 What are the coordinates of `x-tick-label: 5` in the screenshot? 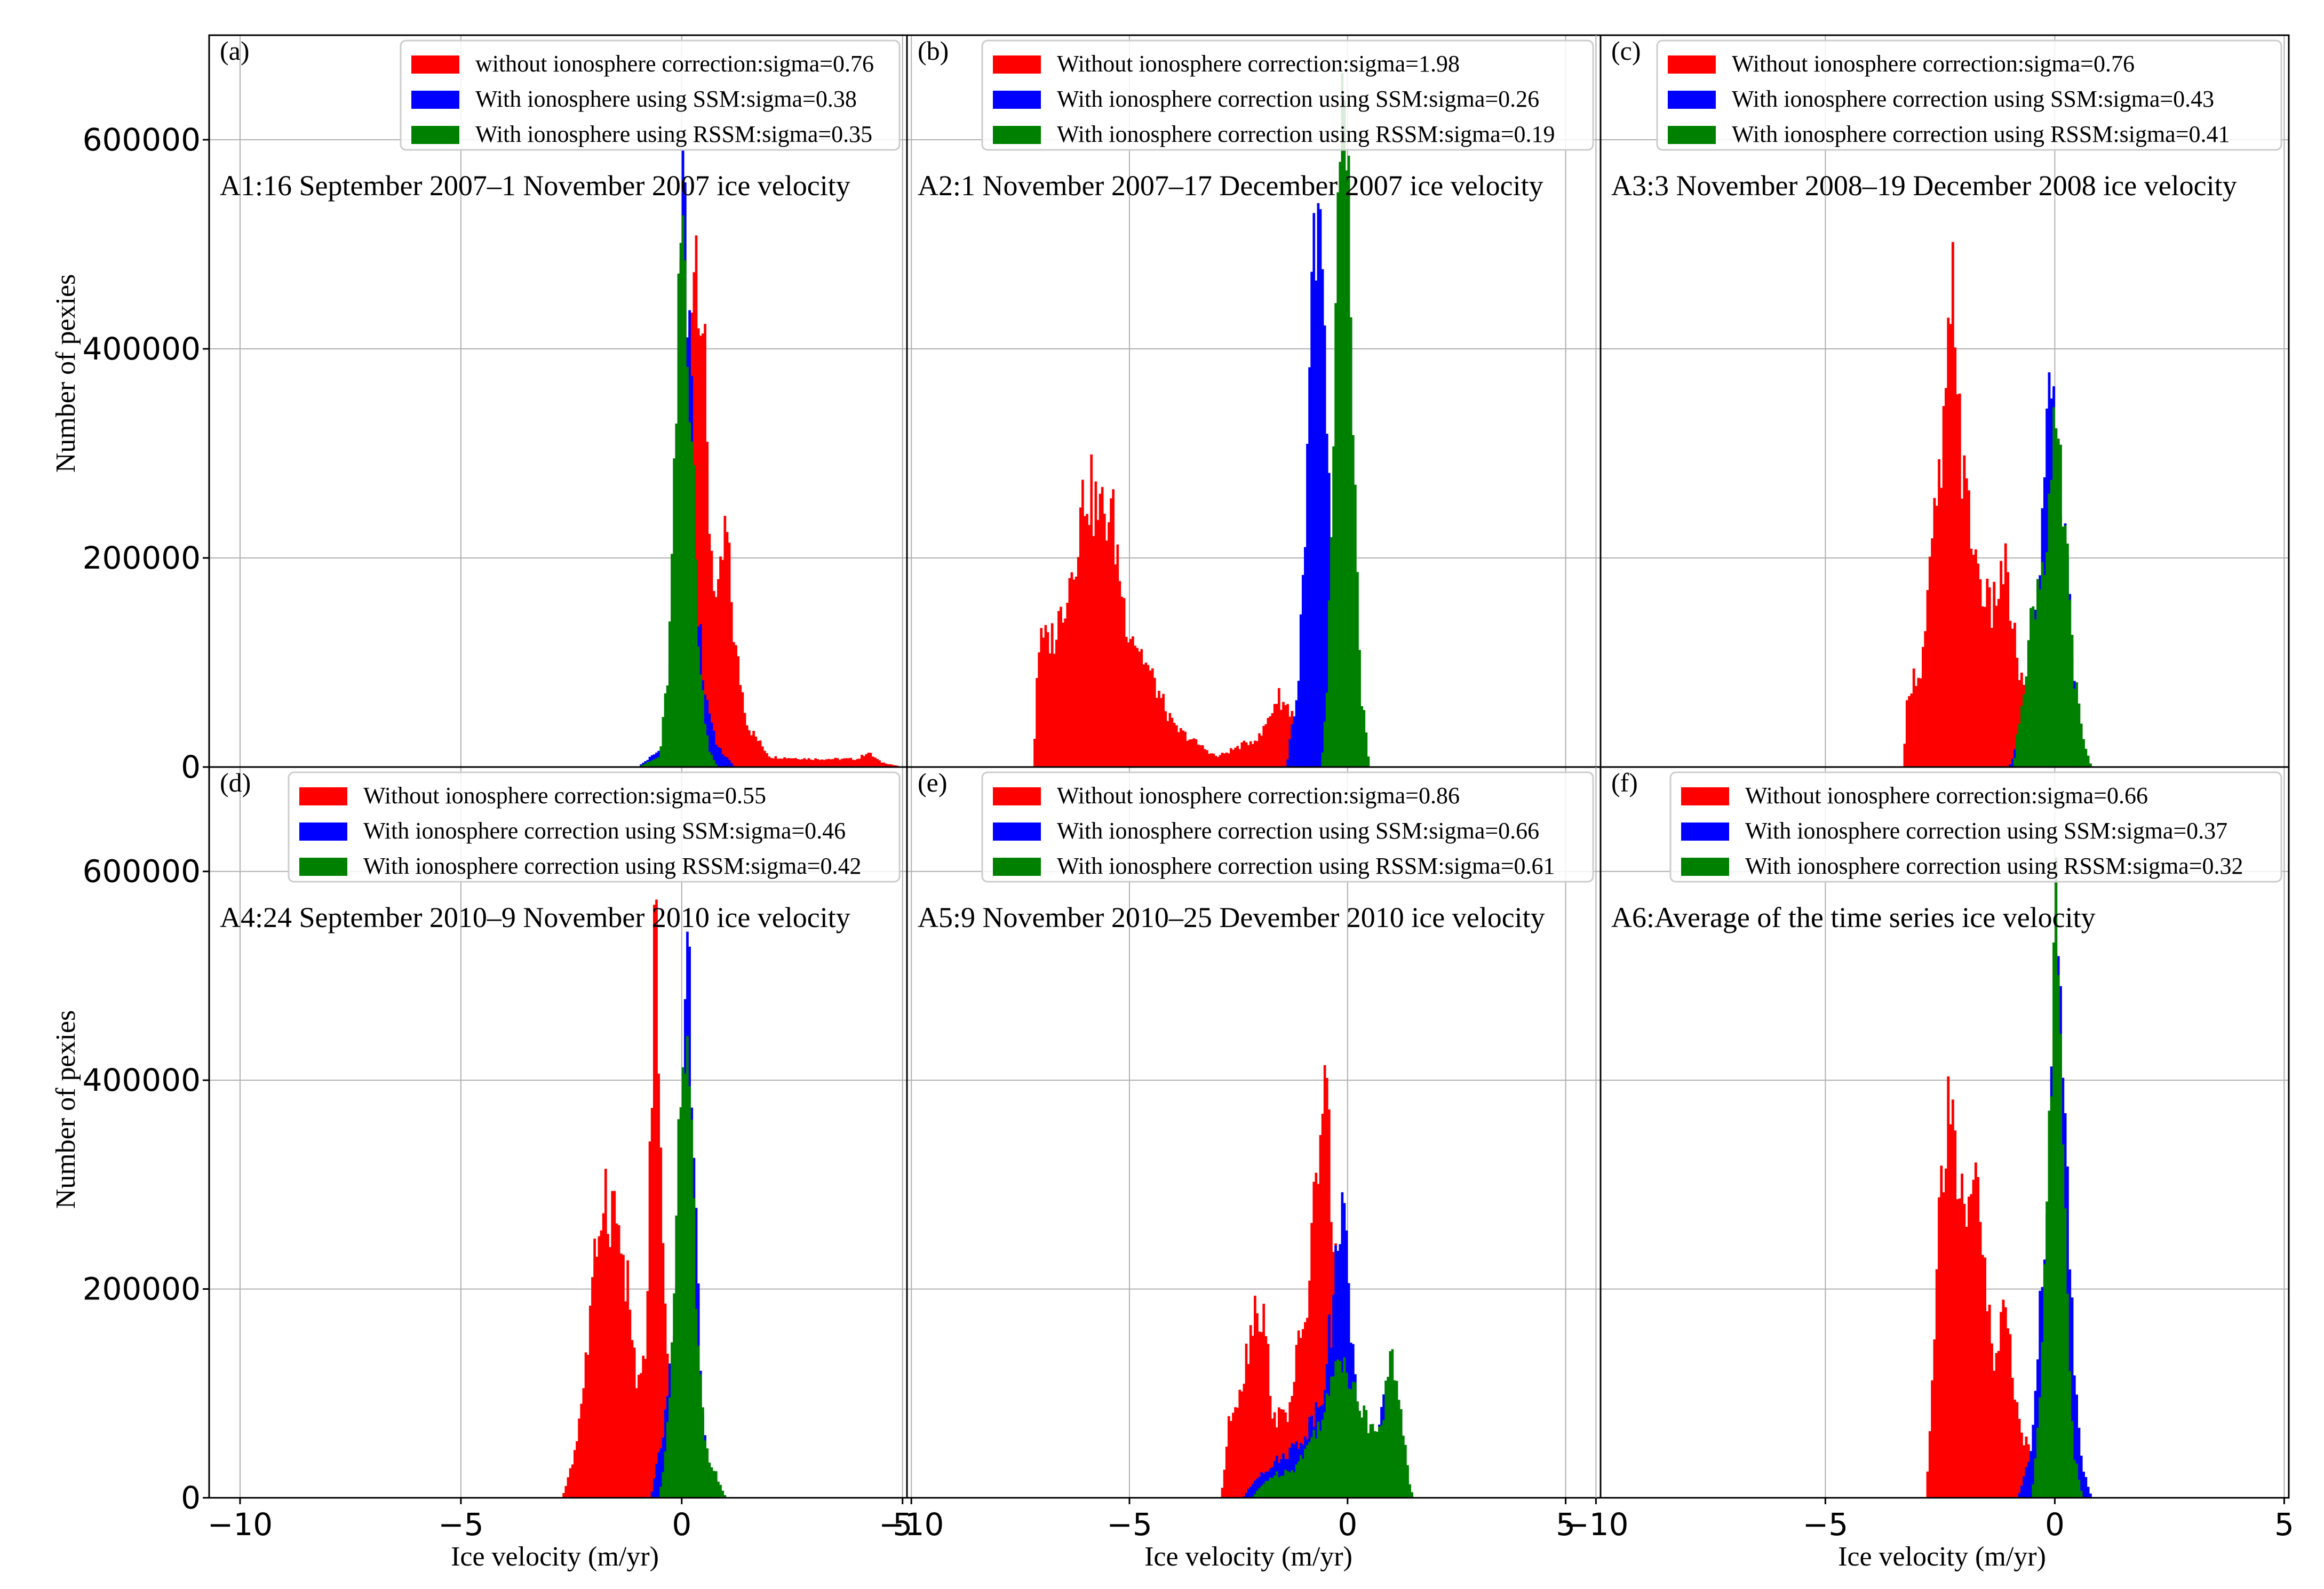 It's located at (1565, 1524).